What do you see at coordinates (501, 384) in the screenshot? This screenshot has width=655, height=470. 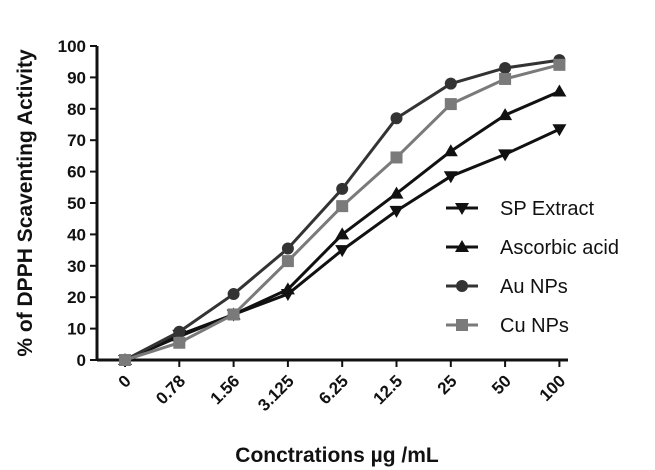 I see `x-tick-label: 50` at bounding box center [501, 384].